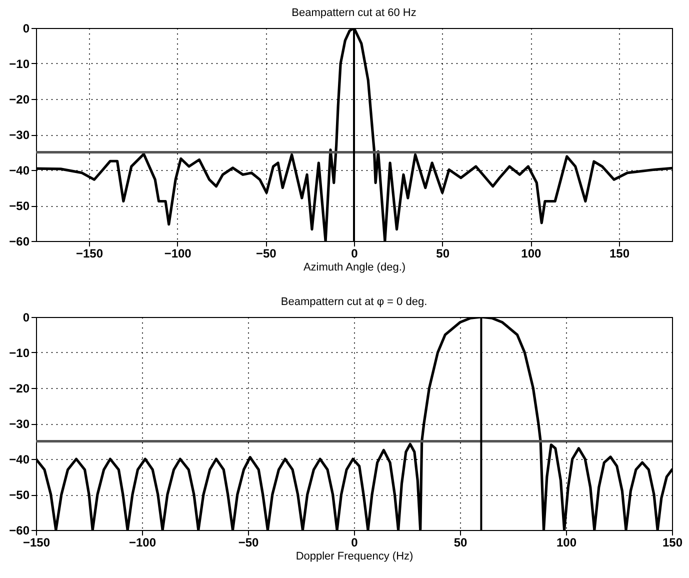 The width and height of the screenshot is (689, 578). I want to click on chart-title: Beampattern cut at φ = 0 deg., so click(354, 302).